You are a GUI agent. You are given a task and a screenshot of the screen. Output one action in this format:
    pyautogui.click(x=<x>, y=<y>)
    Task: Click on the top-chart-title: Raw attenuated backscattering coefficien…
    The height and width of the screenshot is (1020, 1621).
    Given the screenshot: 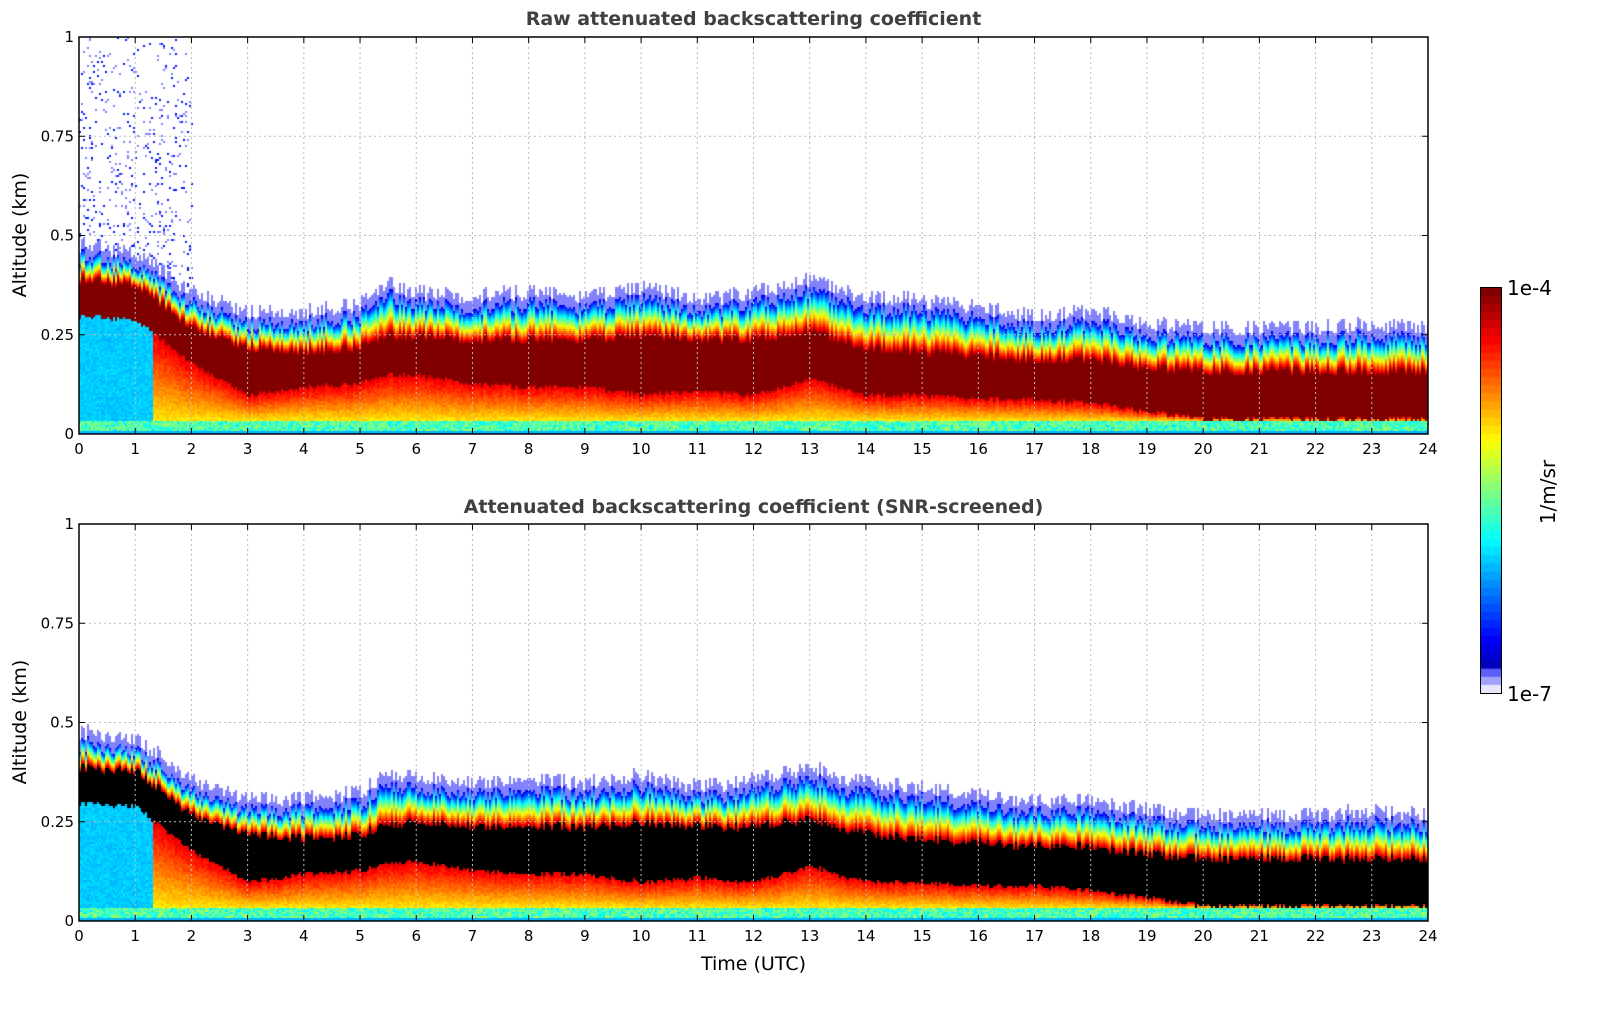 What is the action you would take?
    pyautogui.click(x=753, y=19)
    